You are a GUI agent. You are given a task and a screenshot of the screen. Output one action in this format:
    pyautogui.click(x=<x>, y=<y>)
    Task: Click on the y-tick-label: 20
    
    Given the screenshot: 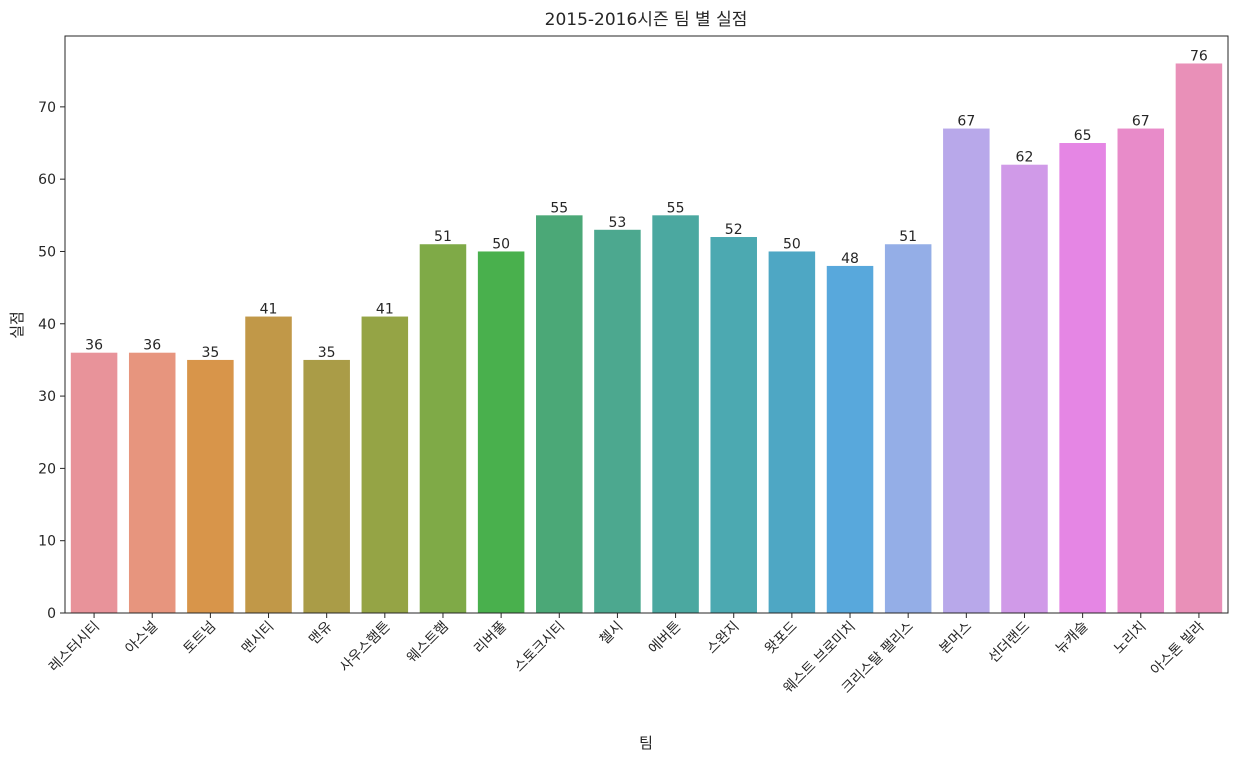 What is the action you would take?
    pyautogui.click(x=47, y=469)
    